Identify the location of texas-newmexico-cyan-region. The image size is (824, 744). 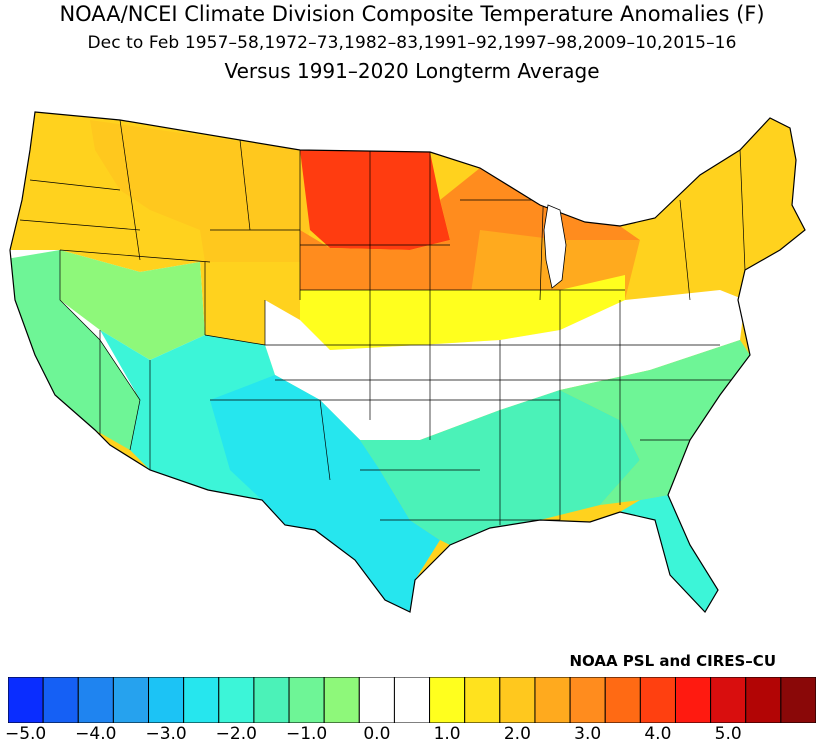
(325, 493).